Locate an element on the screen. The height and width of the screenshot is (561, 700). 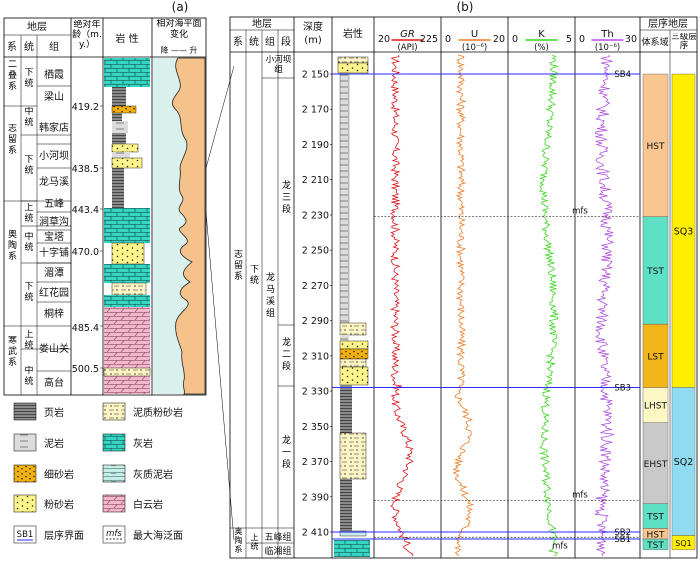
a-group-loushanguan: 娄山关 is located at coordinates (54, 348).